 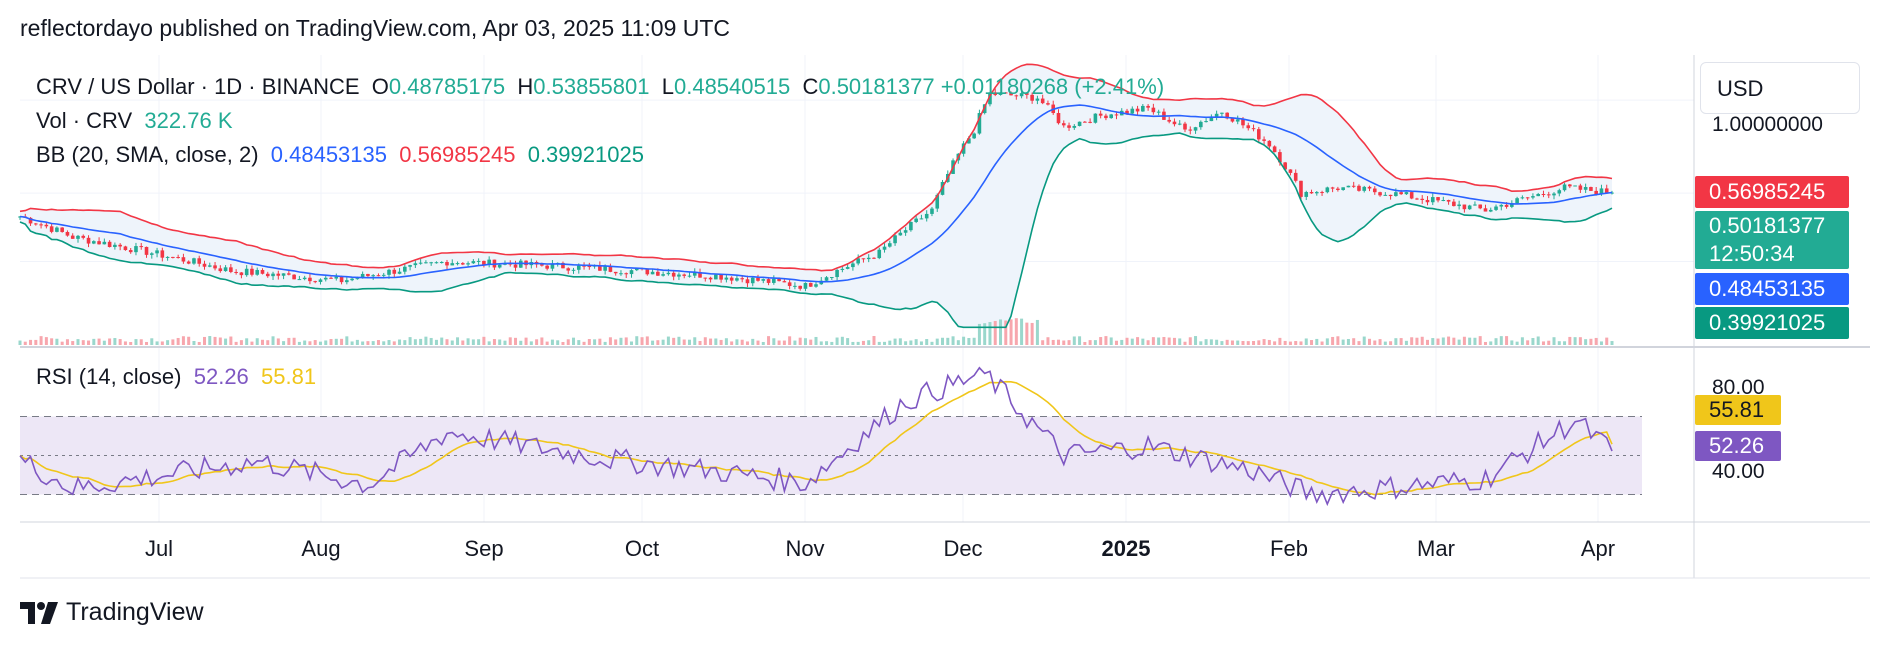 I want to click on open-value: 0.48785175, so click(x=447, y=86).